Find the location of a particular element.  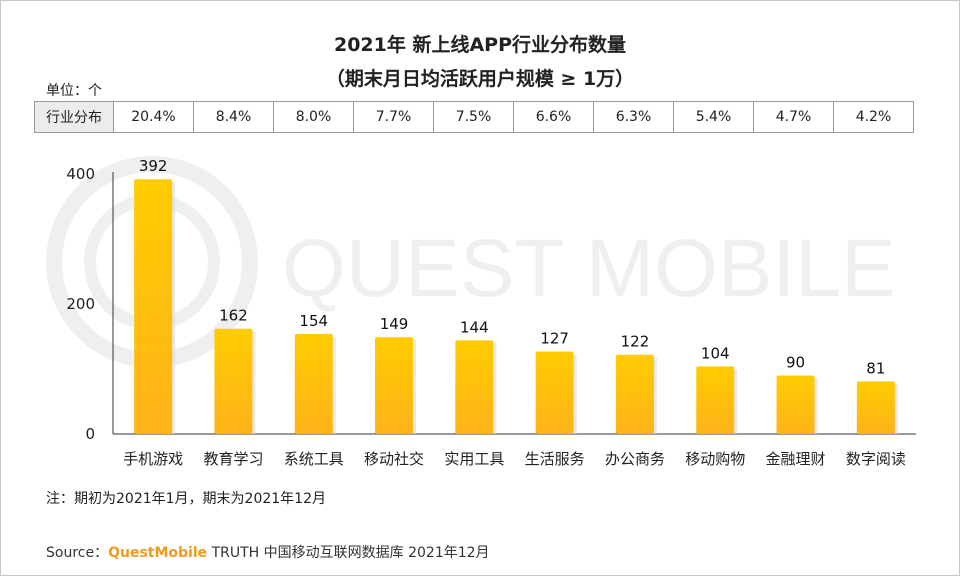

distribution-cell: 20.4% is located at coordinates (153, 117).